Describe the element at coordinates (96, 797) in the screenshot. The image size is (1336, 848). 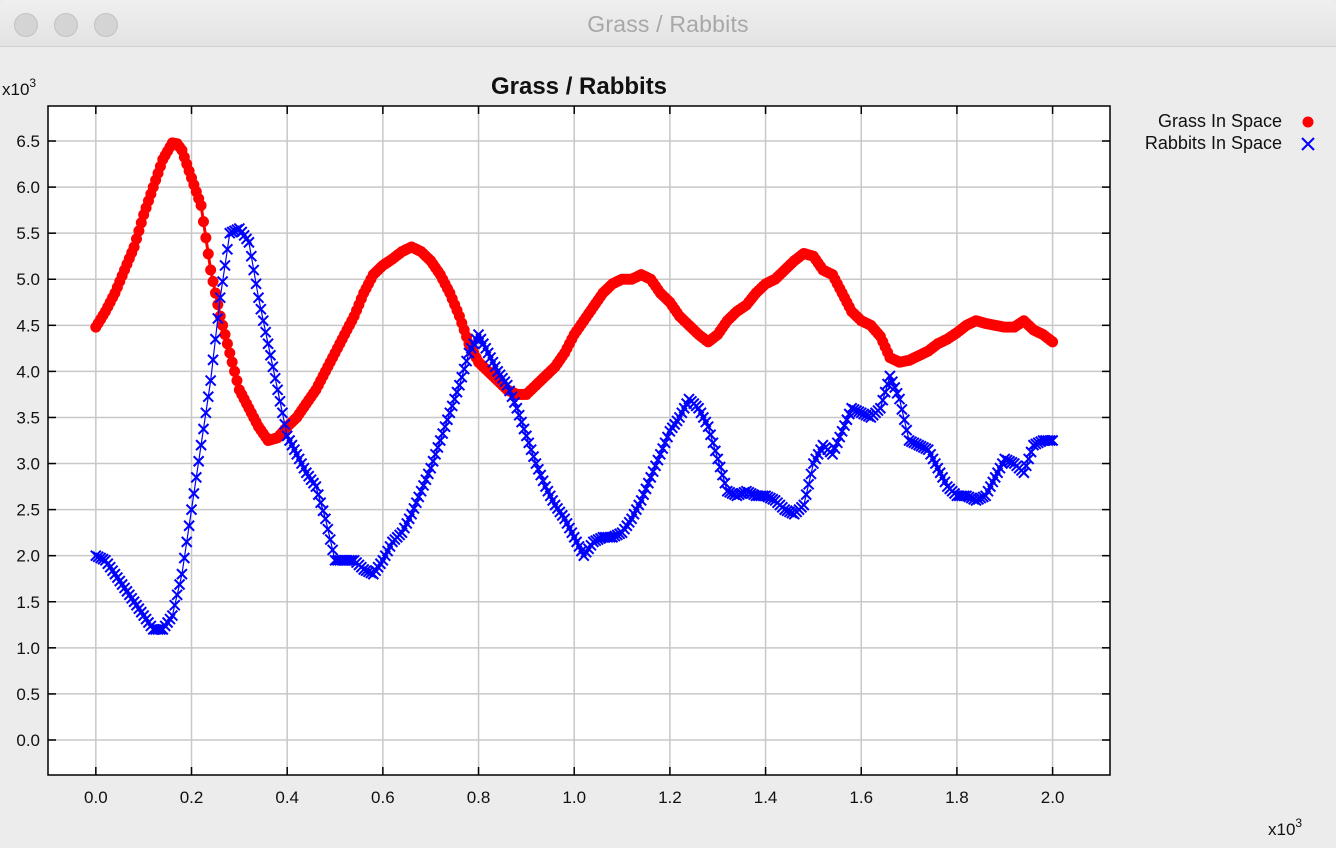
I see `x-tick-label: 0.0` at that location.